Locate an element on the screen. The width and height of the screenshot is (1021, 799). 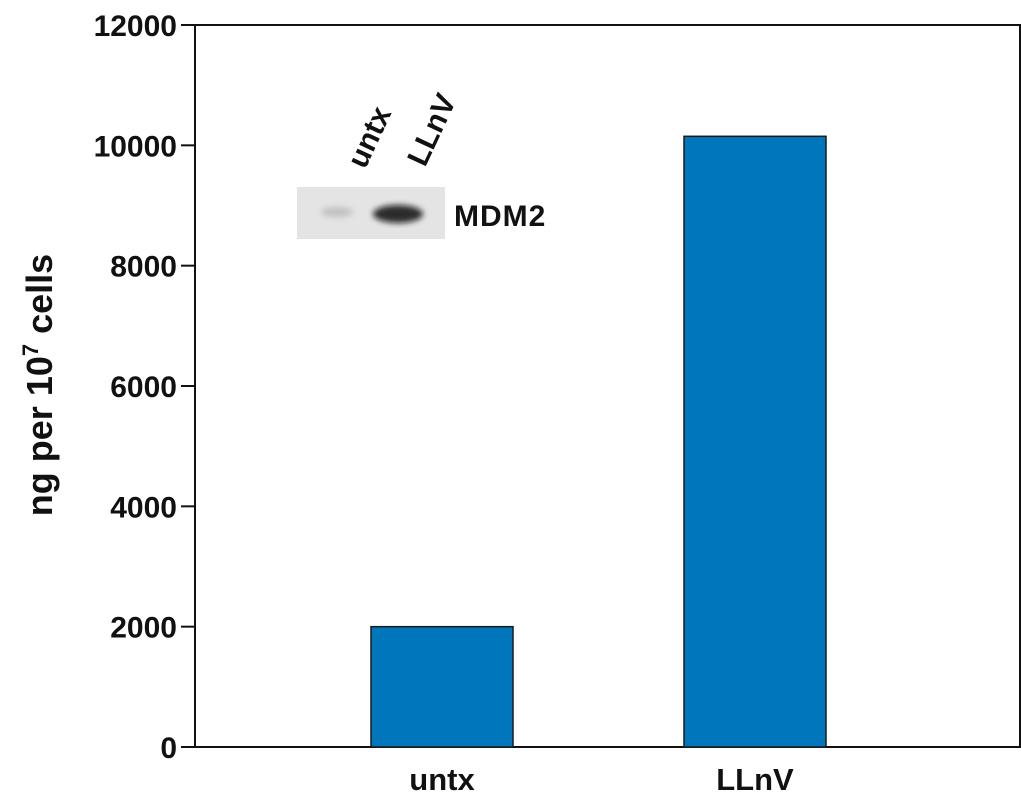
bar-llnv is located at coordinates (755, 441).